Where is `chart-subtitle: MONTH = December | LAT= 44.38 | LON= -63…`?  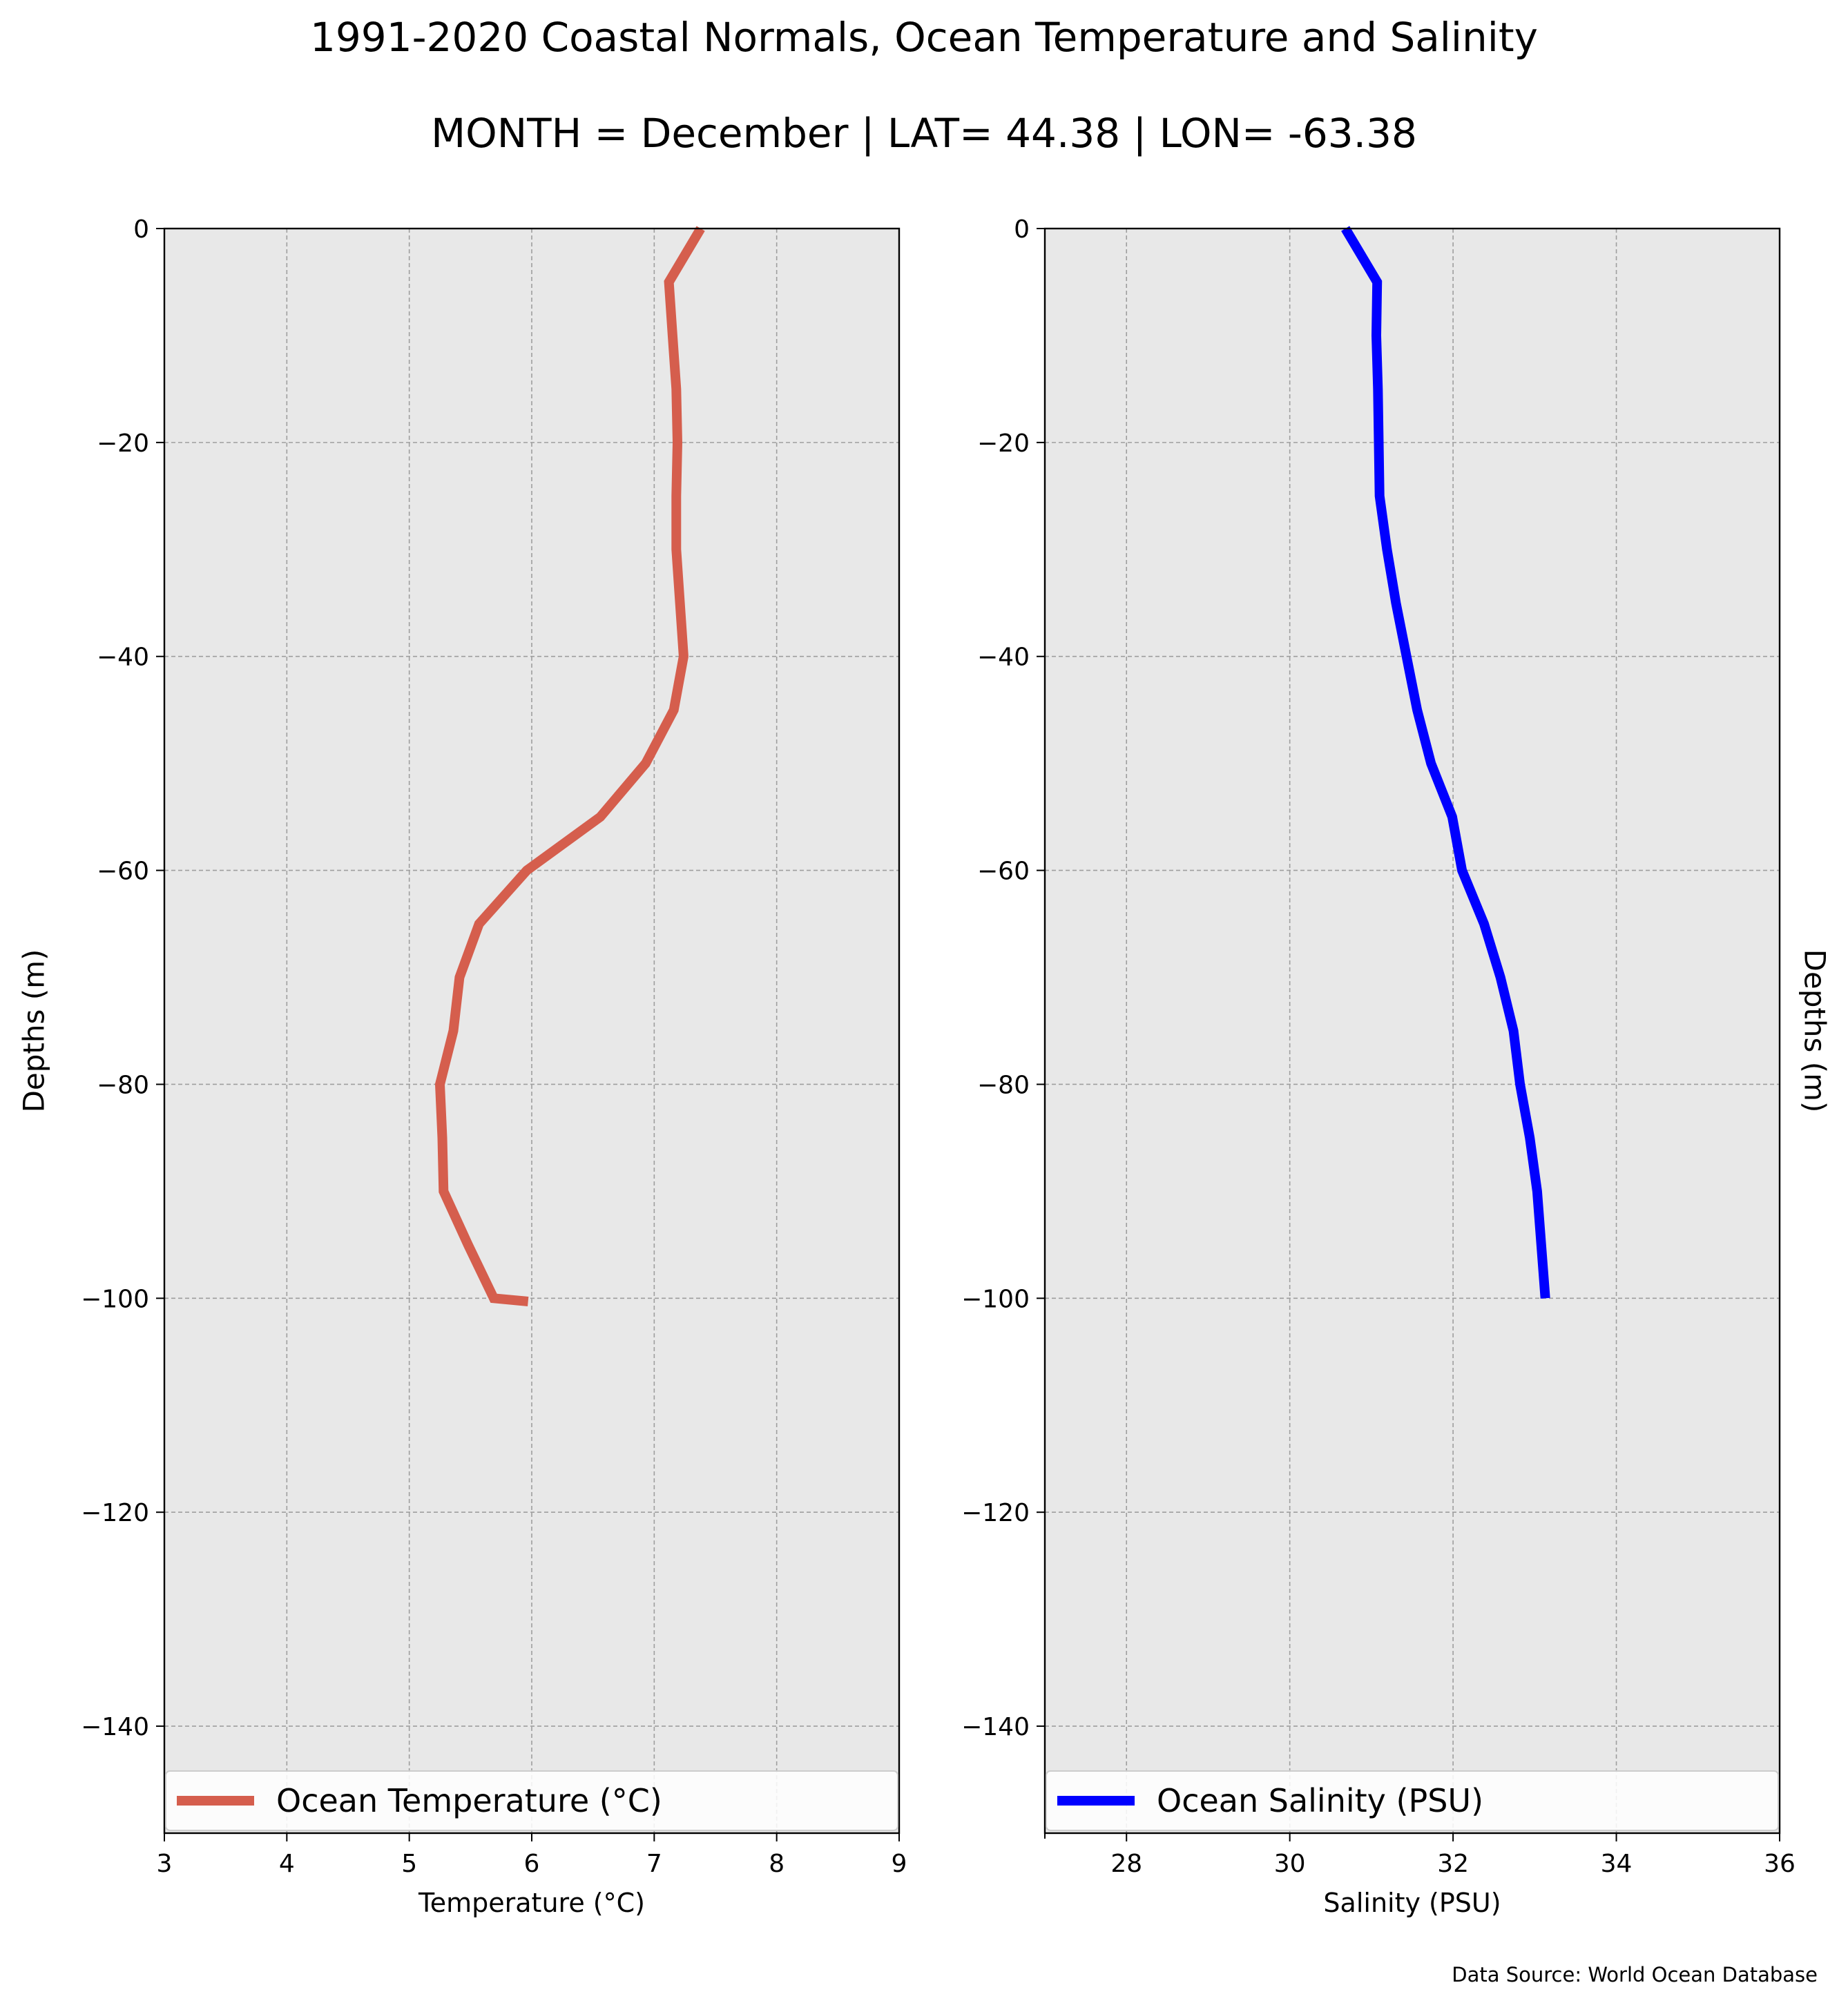
chart-subtitle: MONTH = December | LAT= 44.38 | LON= -63… is located at coordinates (924, 133).